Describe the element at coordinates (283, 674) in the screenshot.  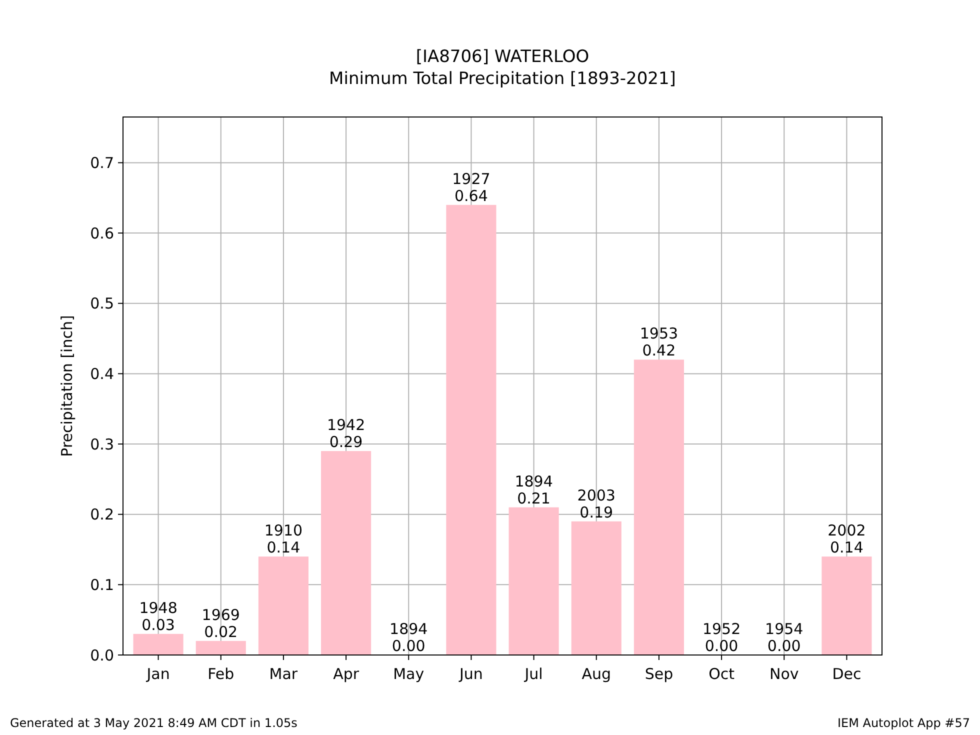
I see `x-tick-label: Mar` at that location.